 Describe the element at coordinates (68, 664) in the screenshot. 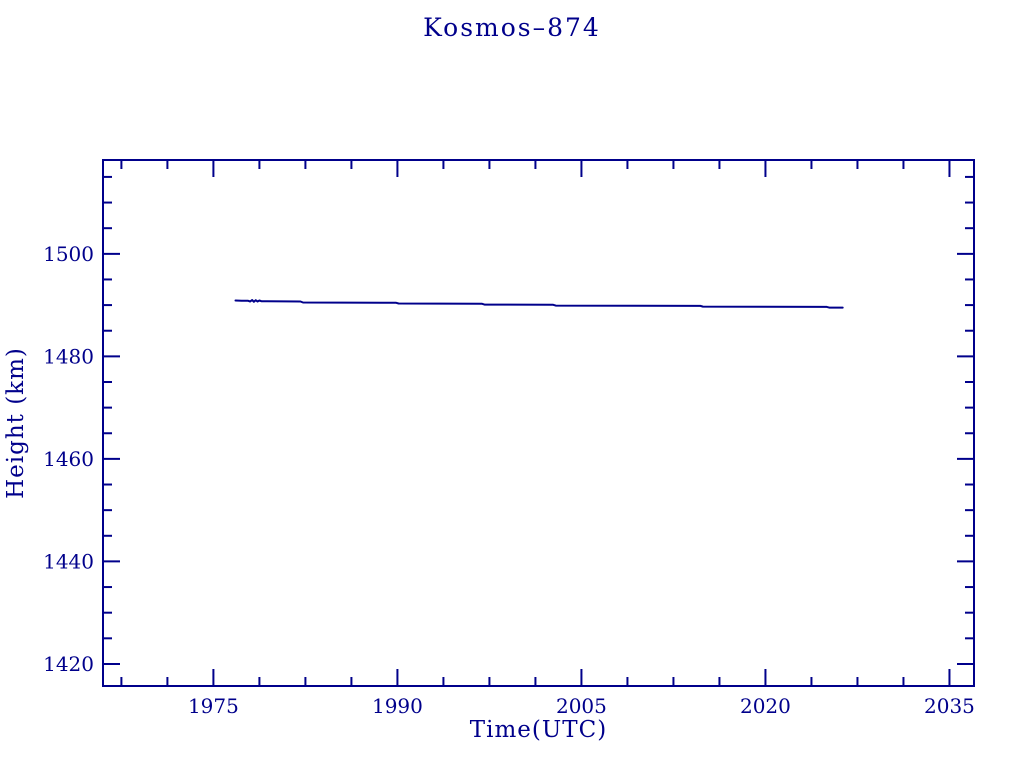

I see `y-tick-label: 1420` at that location.